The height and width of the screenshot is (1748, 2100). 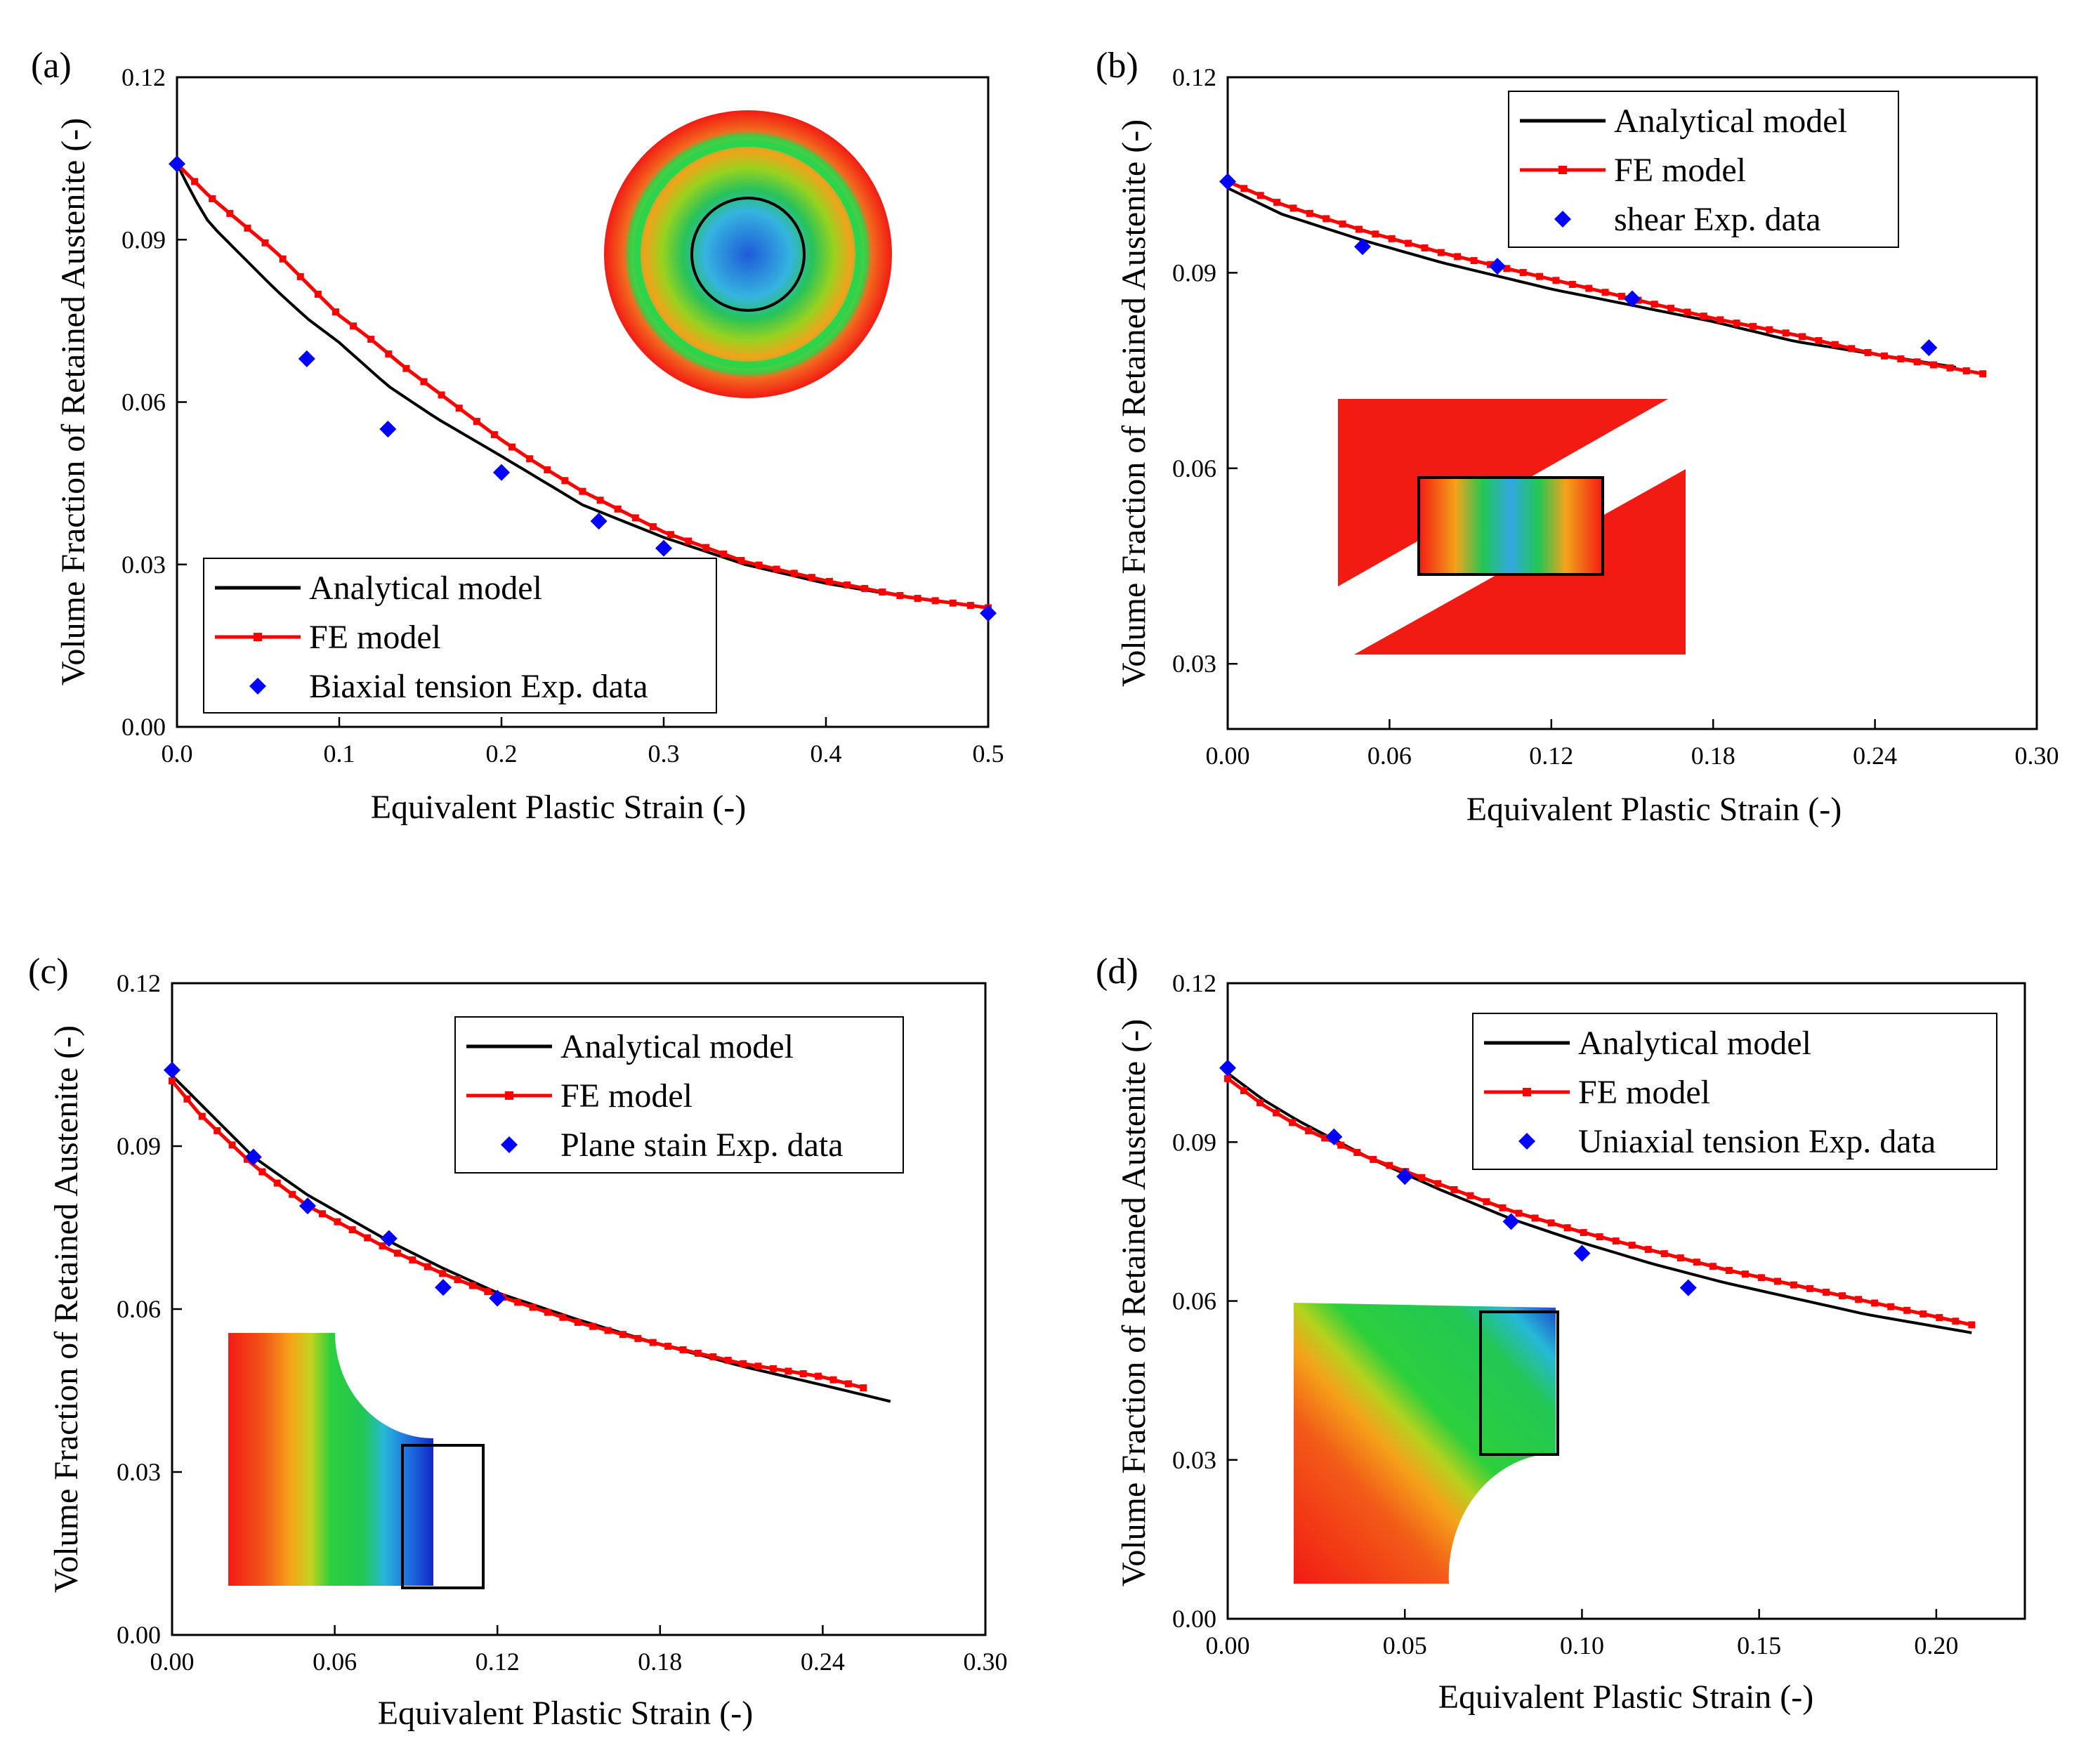 What do you see at coordinates (1875, 756) in the screenshot?
I see `x-tick-label: 0.24` at bounding box center [1875, 756].